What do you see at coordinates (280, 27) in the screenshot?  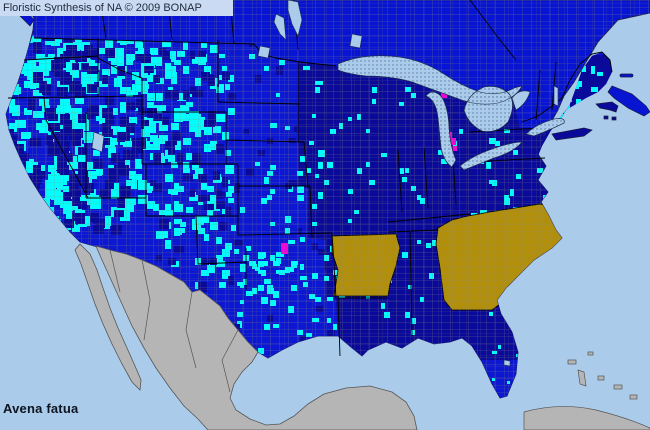 I see `lake-manitoba` at bounding box center [280, 27].